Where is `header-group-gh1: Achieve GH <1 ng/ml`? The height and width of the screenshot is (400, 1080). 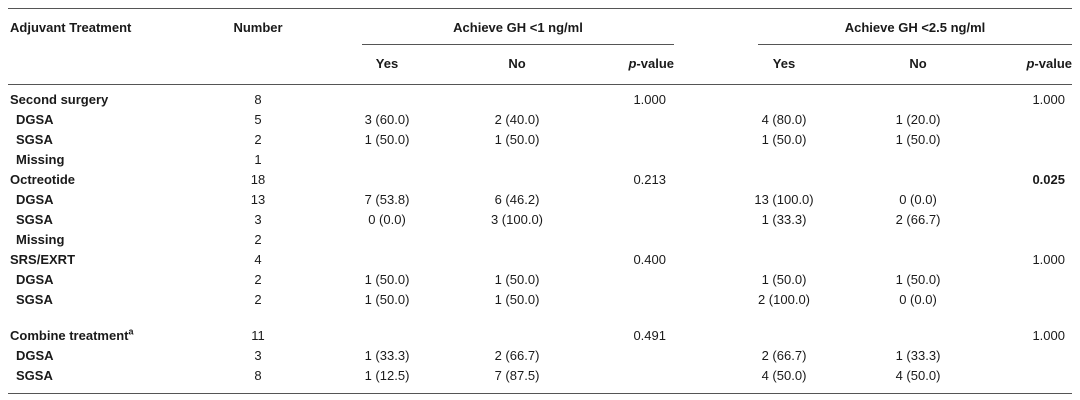
header-group-gh1: Achieve GH <1 ng/ml is located at coordinates (518, 27).